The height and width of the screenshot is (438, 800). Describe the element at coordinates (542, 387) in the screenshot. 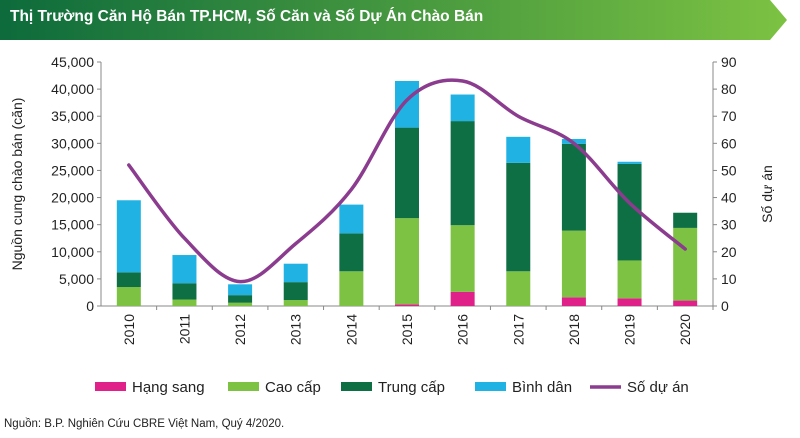

I see `legend-label: Bình dân` at that location.